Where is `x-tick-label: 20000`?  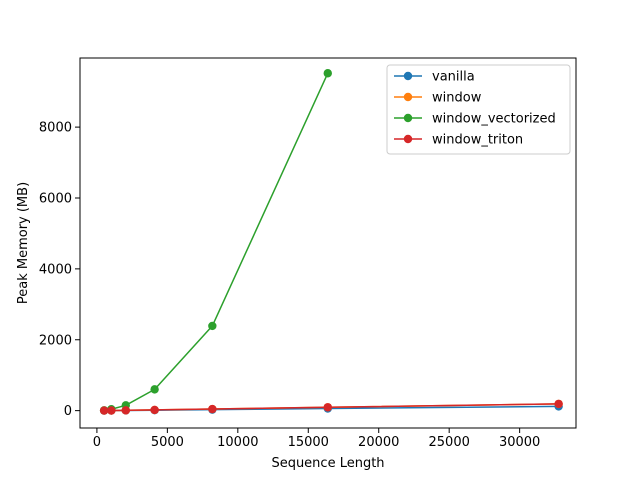 x-tick-label: 20000 is located at coordinates (378, 442).